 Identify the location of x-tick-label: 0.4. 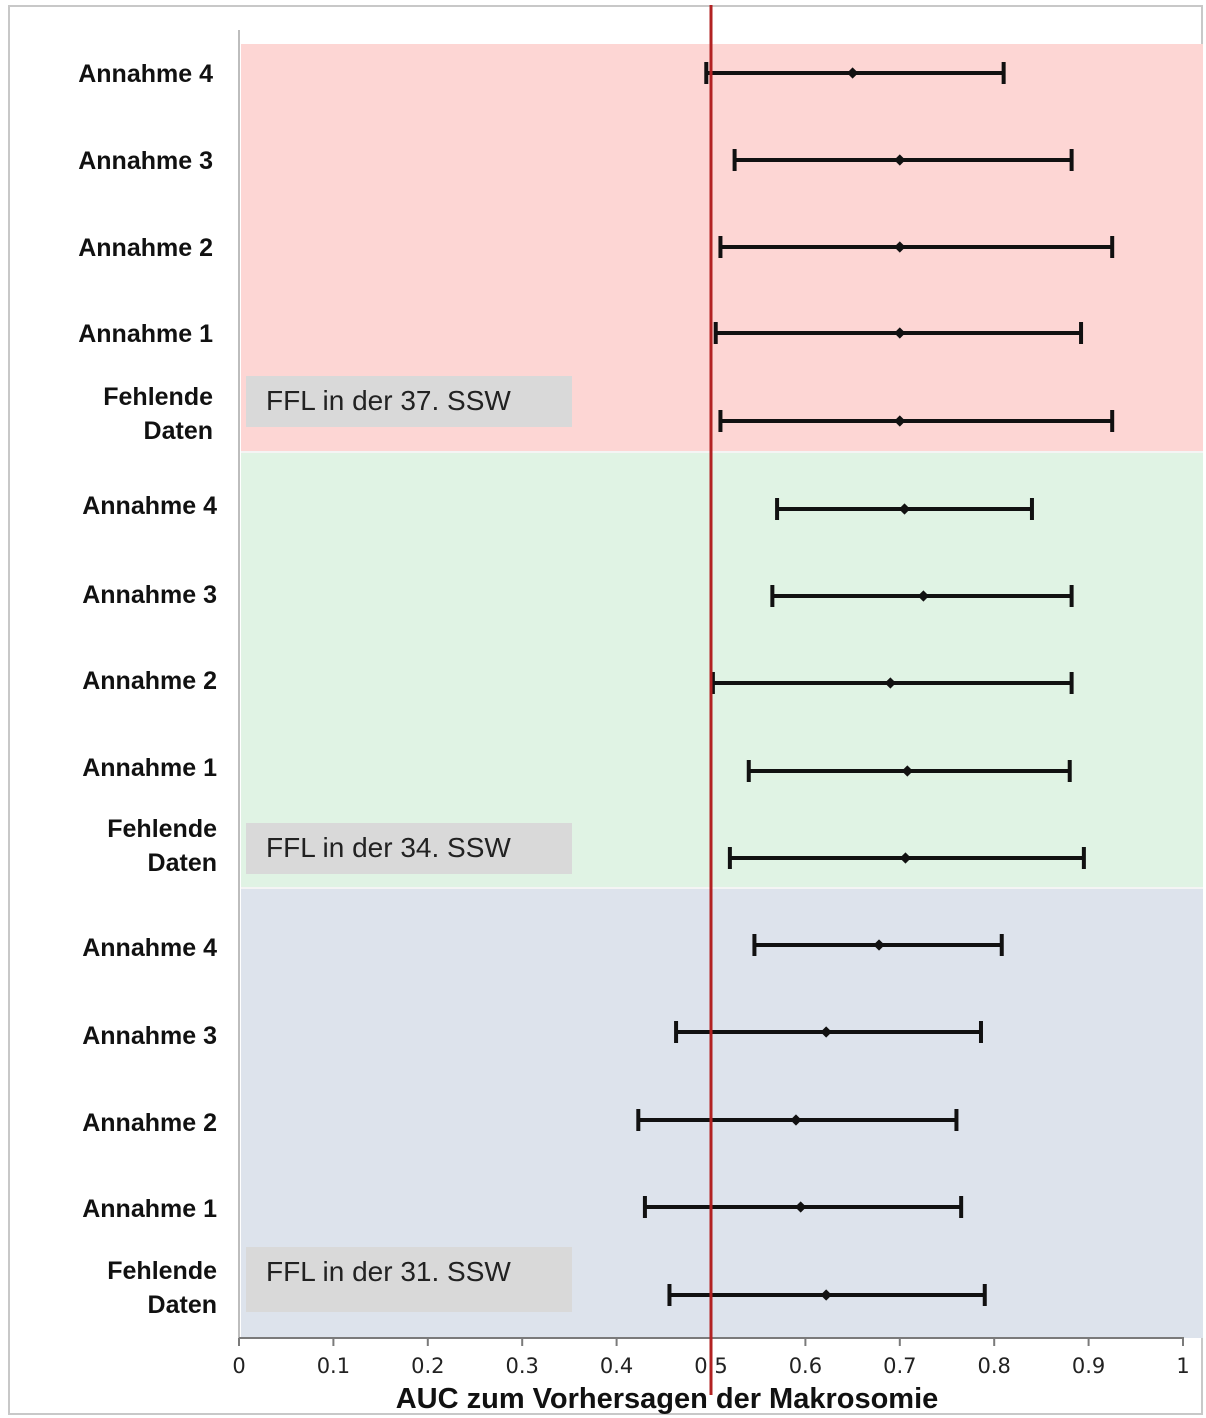
(616, 1366).